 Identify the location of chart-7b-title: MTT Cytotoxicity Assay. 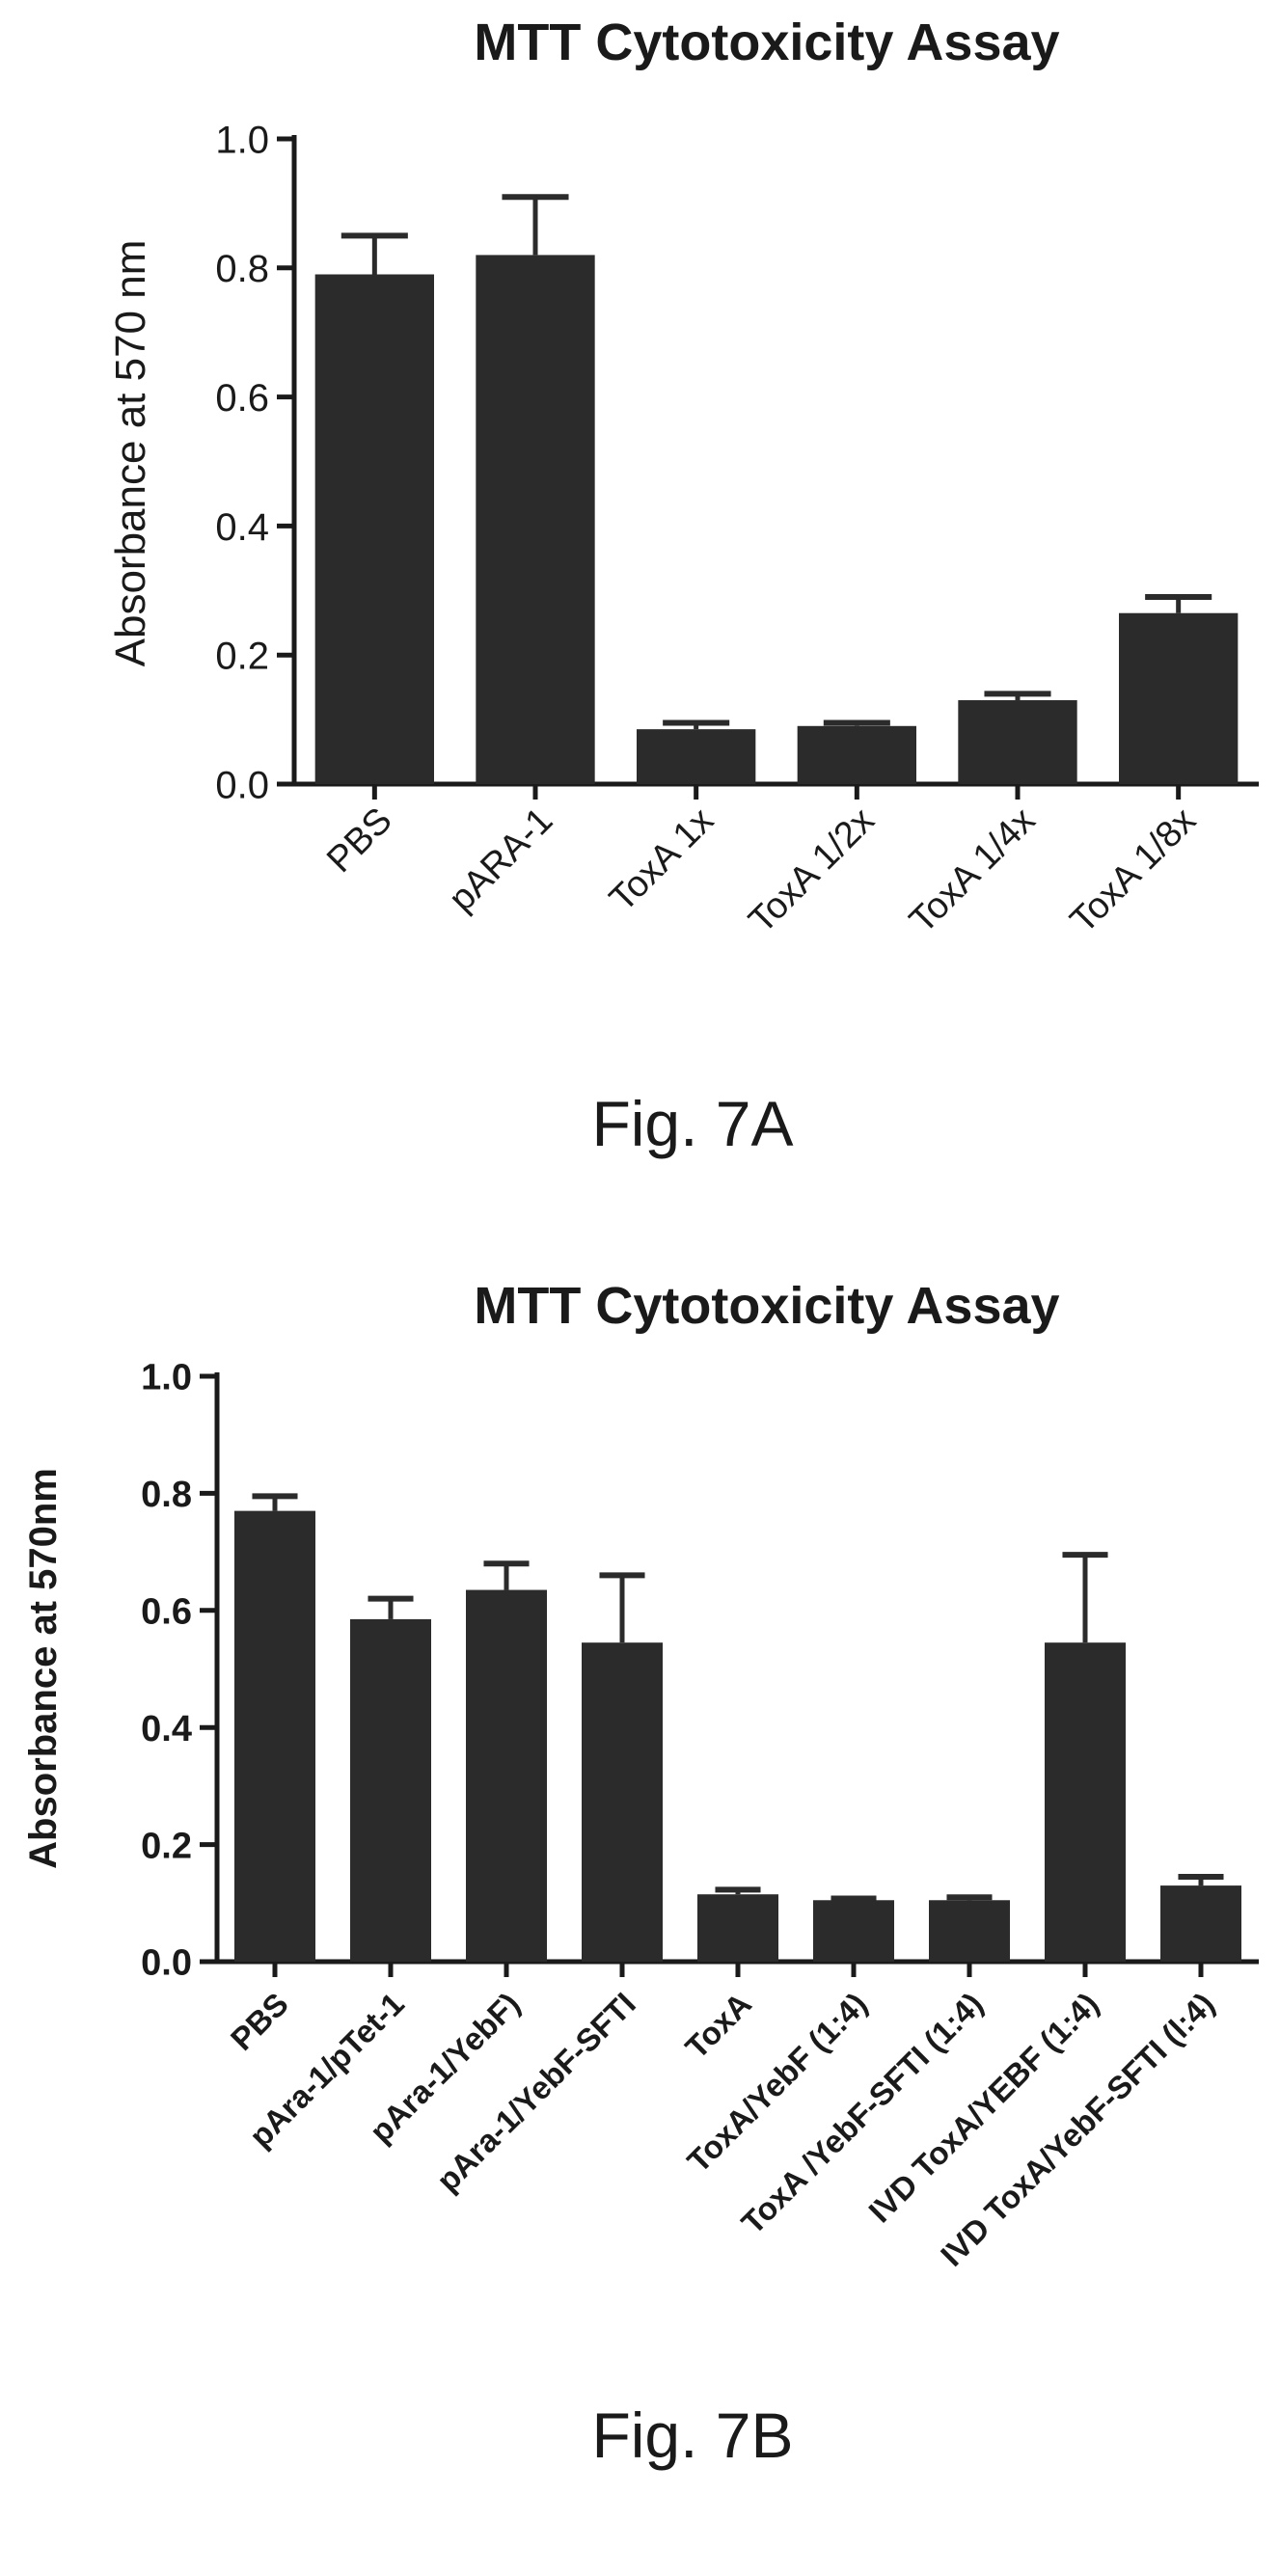
(766, 1306).